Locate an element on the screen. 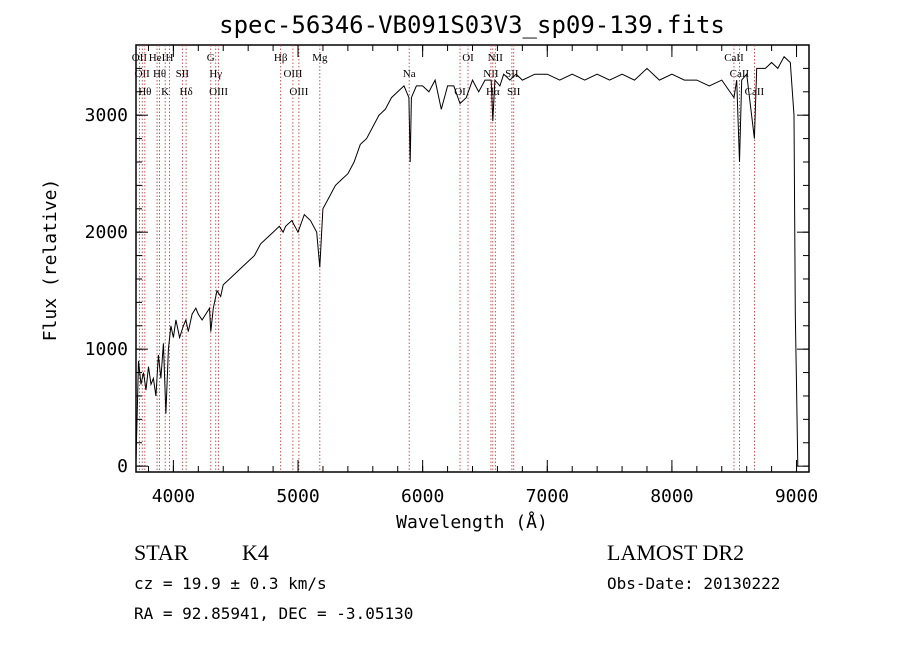 This screenshot has width=900, height=649. chart-title: spec-56346-VB091S03V3_sp09-139.fits is located at coordinates (472, 25).